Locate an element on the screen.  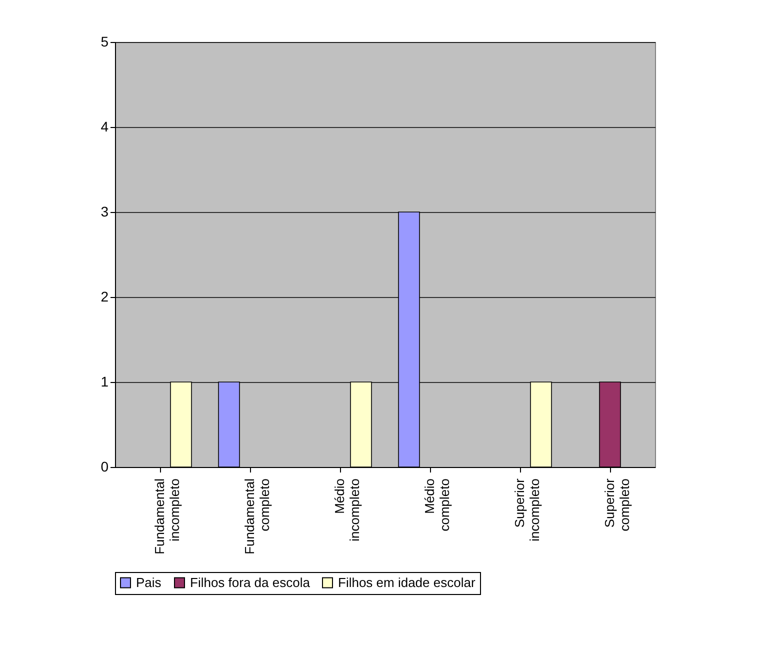
y-tick-label: 1 is located at coordinates (104, 382).